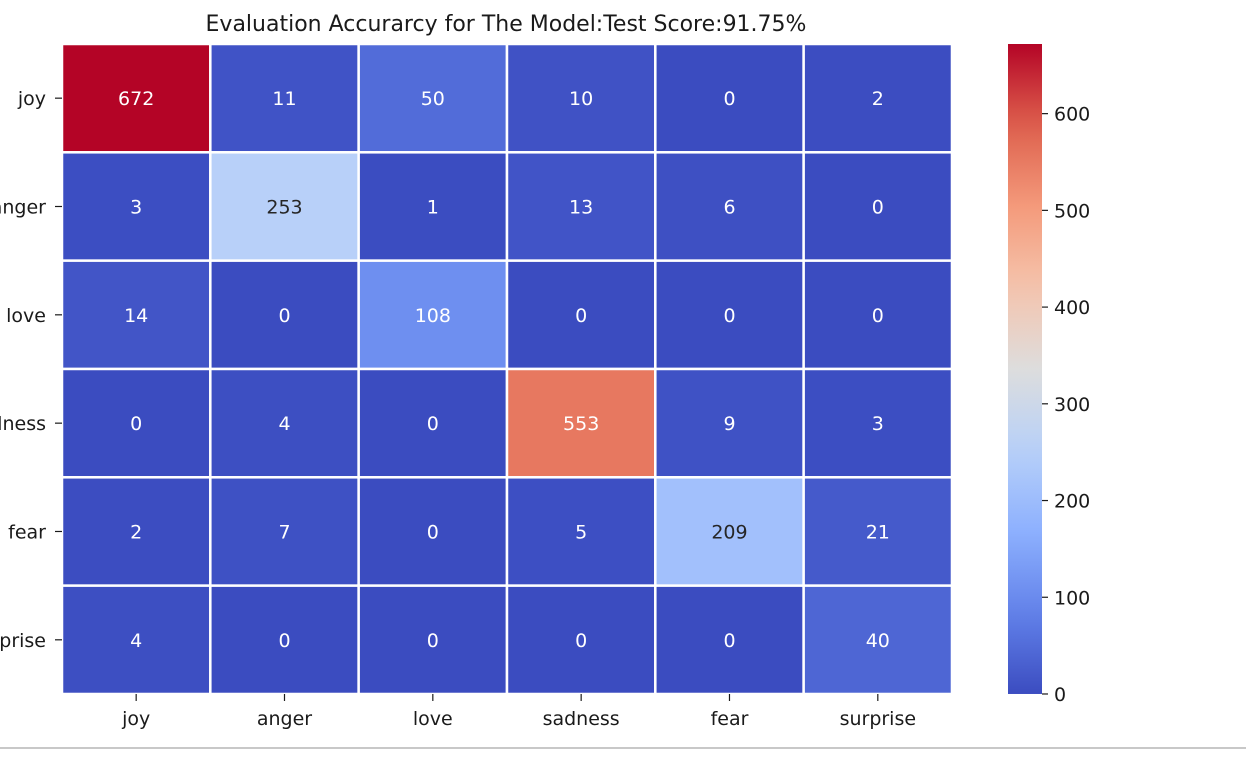  Describe the element at coordinates (1072, 598) in the screenshot. I see `colorbar-tick-label: 100` at that location.